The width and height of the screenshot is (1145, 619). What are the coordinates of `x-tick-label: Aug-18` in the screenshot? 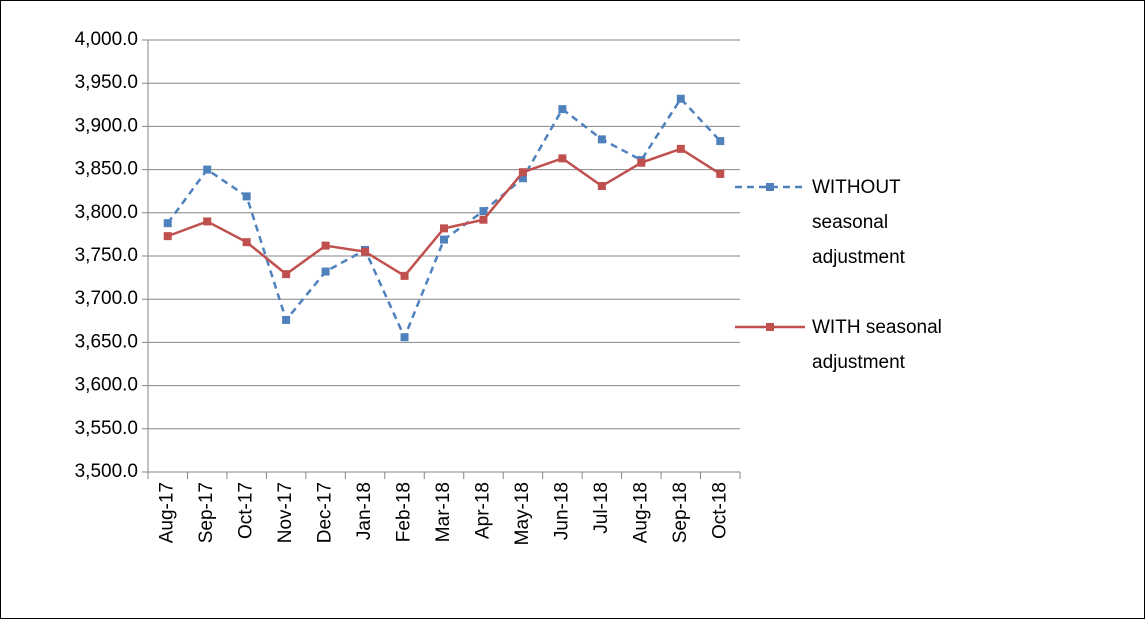 It's located at (640, 512).